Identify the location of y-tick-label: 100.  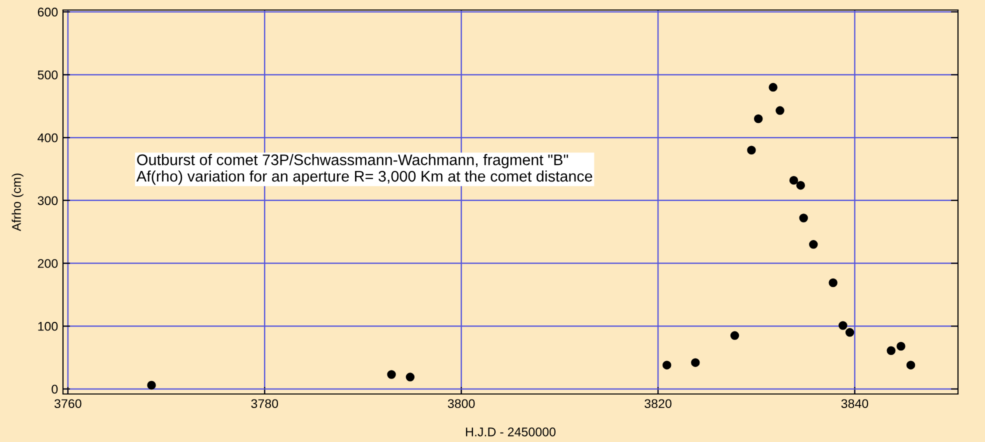
(48, 326).